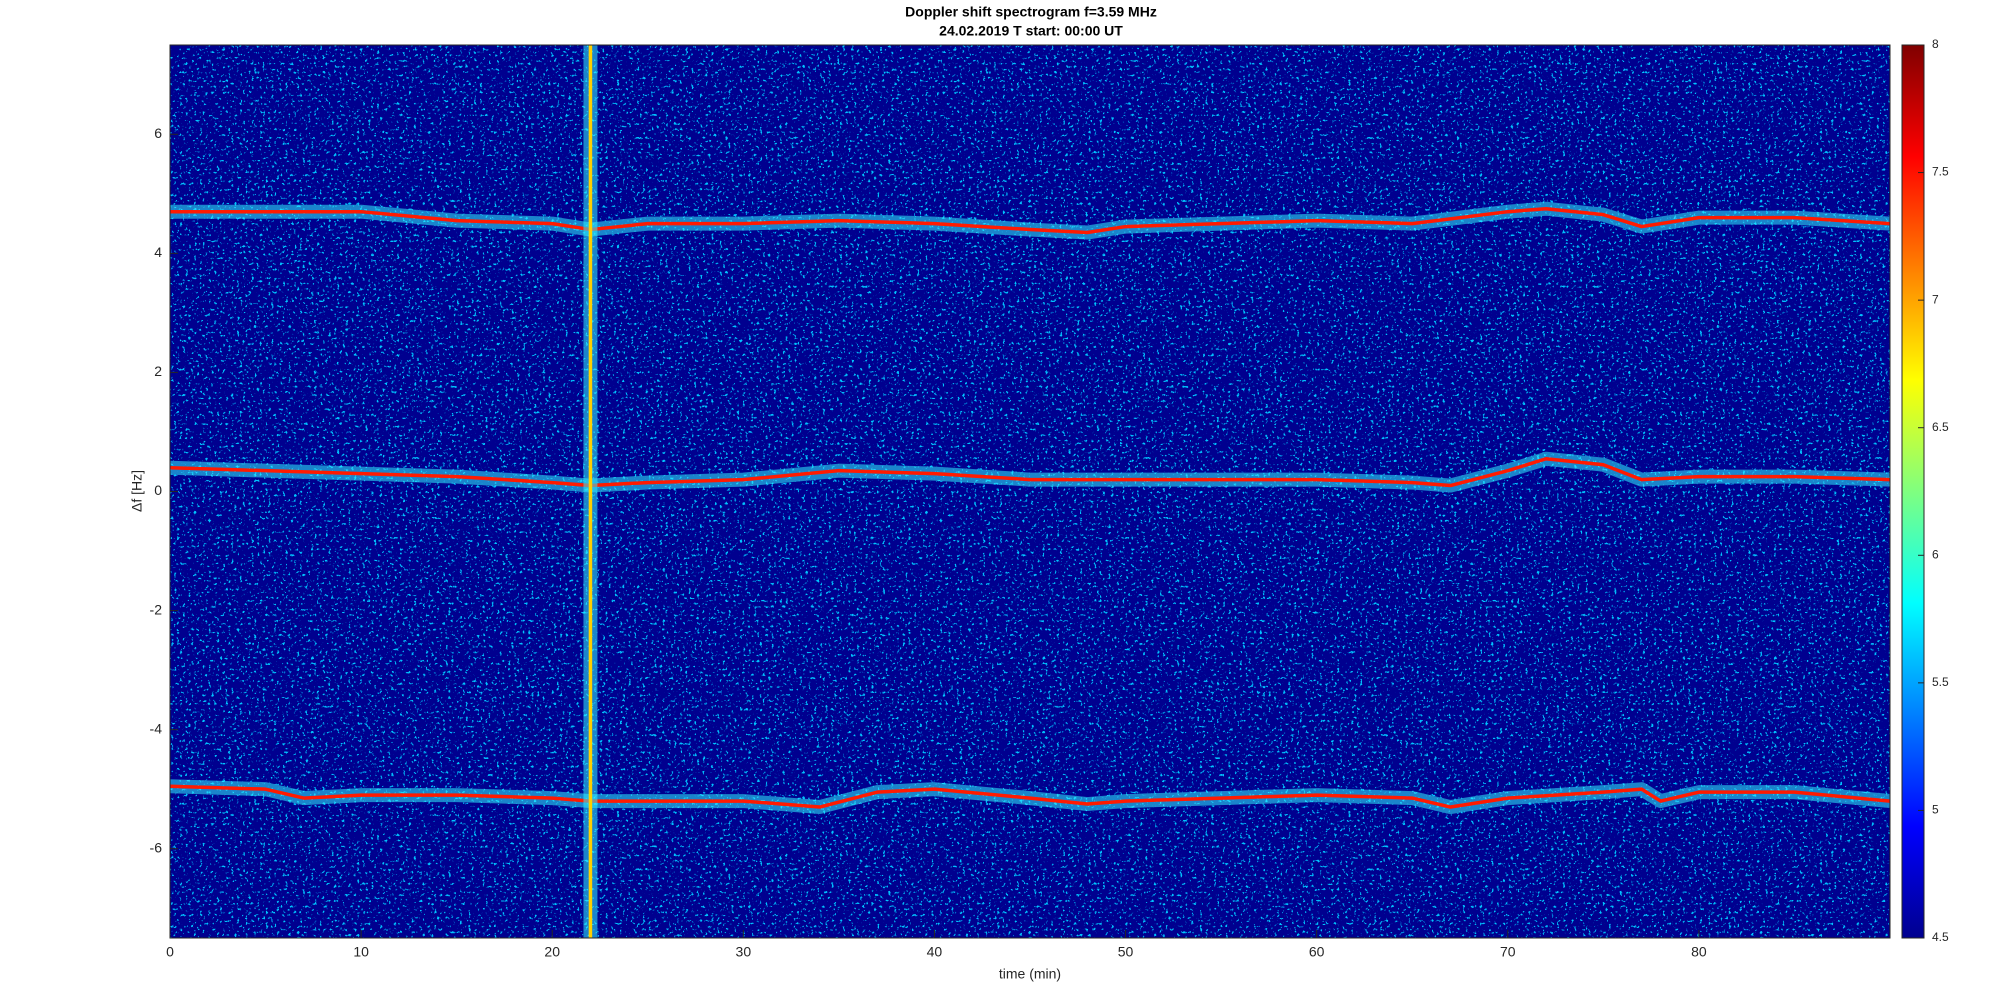  Describe the element at coordinates (158, 133) in the screenshot. I see `y-tick-label: 6` at that location.